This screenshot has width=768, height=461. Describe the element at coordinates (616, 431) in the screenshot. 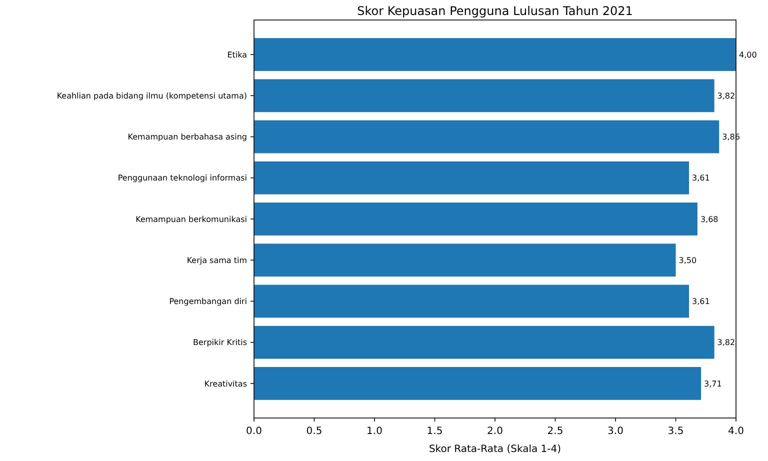

I see `x-tick-label: 3.0` at that location.